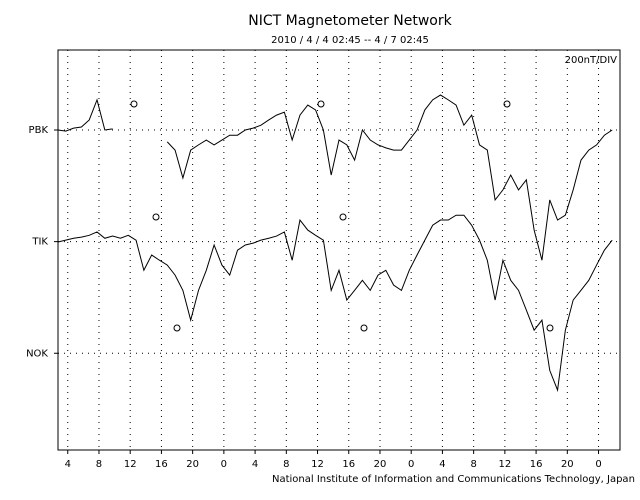 The width and height of the screenshot is (640, 500). What do you see at coordinates (350, 21) in the screenshot?
I see `chart-title: NICT Magnetometer Network` at bounding box center [350, 21].